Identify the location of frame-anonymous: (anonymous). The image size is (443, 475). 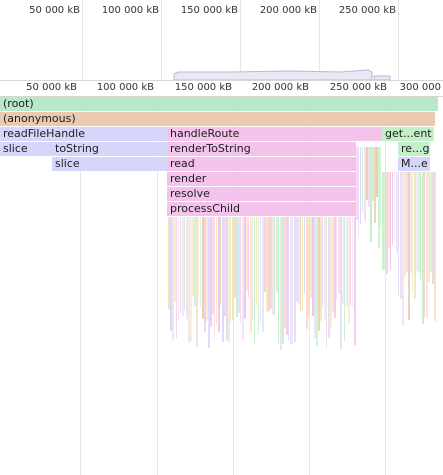
(217, 119).